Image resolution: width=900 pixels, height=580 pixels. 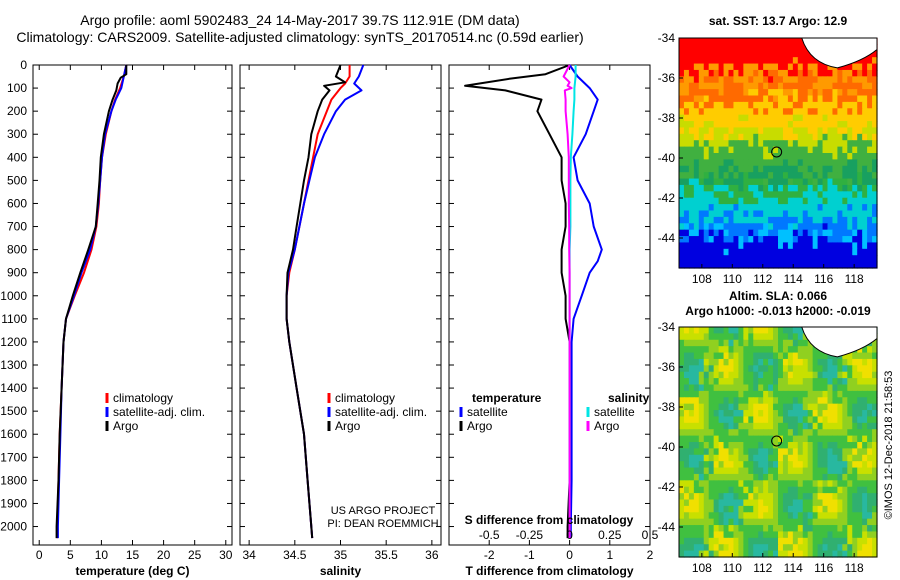 What do you see at coordinates (13, 296) in the screenshot?
I see `temperature-ytick-label: 1000` at bounding box center [13, 296].